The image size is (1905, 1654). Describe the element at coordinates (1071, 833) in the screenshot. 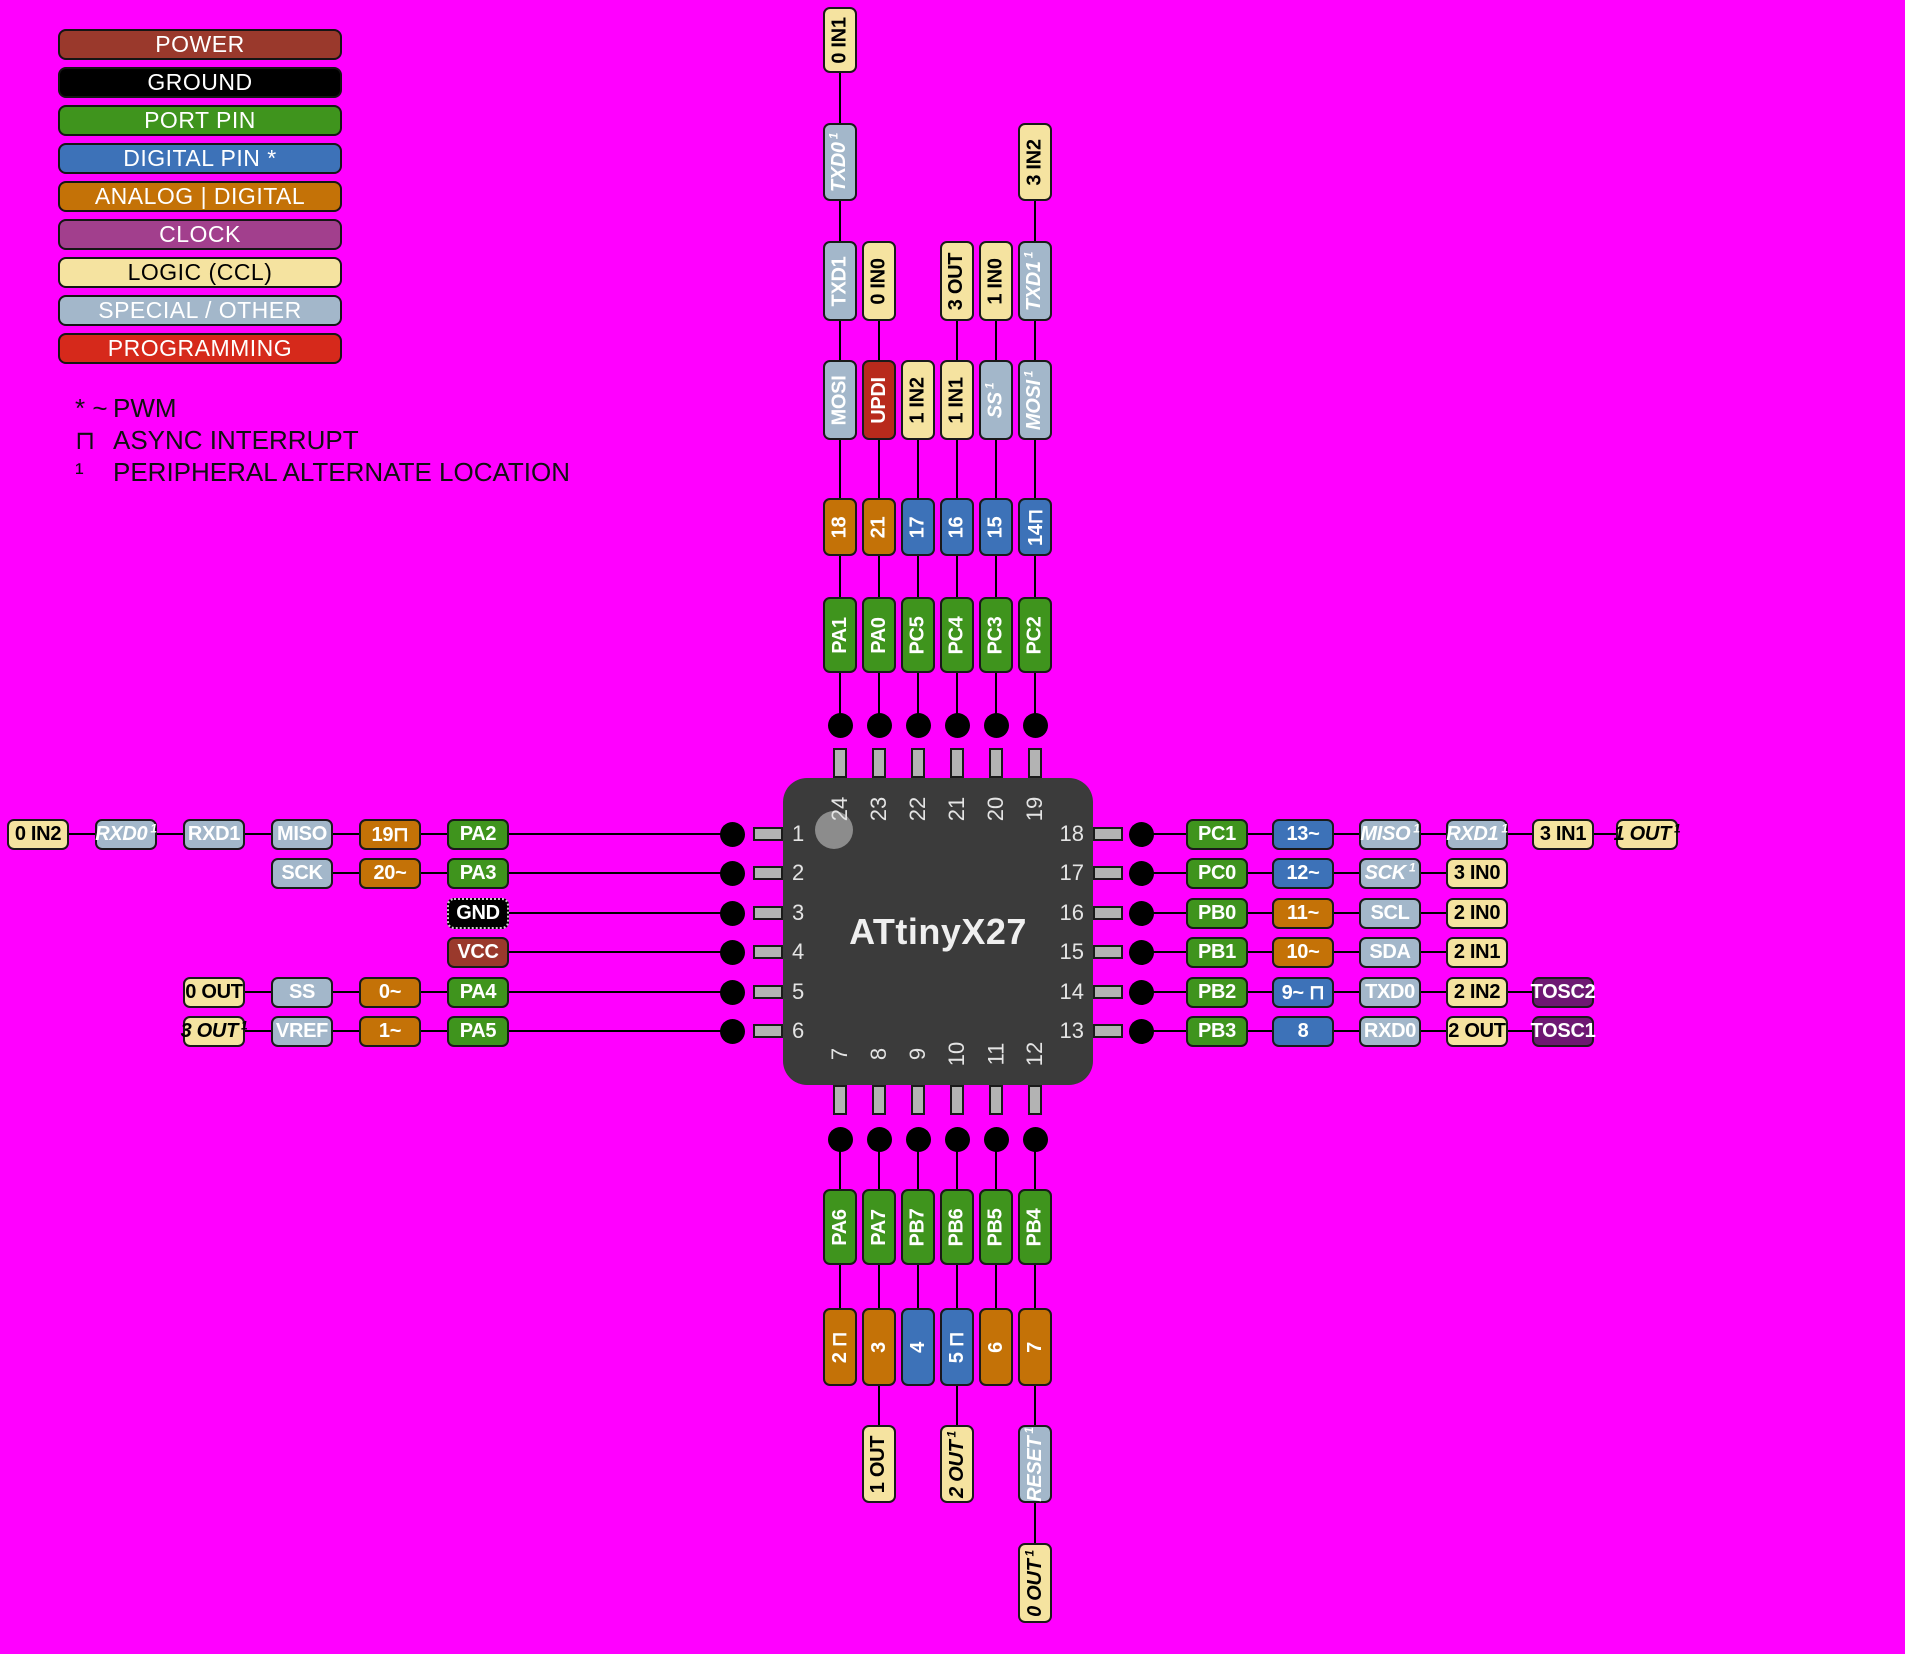

I see `chip-pin-number: 18` at that location.